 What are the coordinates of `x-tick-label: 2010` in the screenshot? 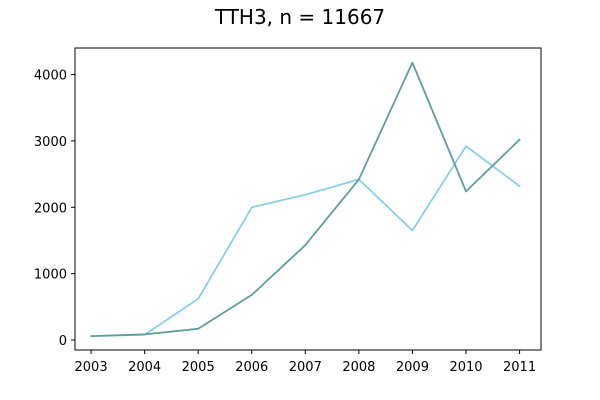 It's located at (465, 367).